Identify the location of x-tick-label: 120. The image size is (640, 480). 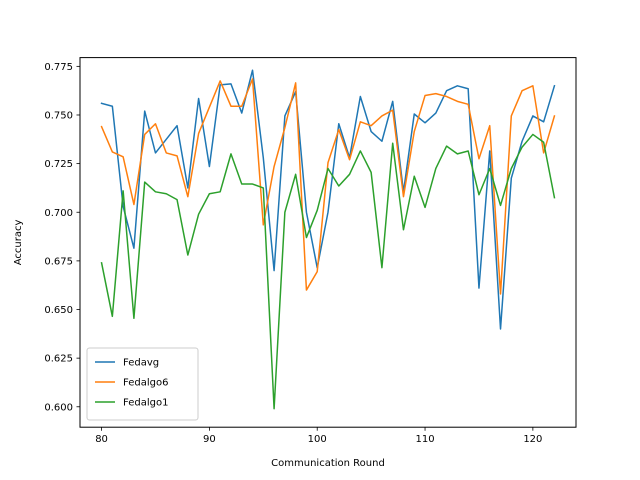
(532, 439).